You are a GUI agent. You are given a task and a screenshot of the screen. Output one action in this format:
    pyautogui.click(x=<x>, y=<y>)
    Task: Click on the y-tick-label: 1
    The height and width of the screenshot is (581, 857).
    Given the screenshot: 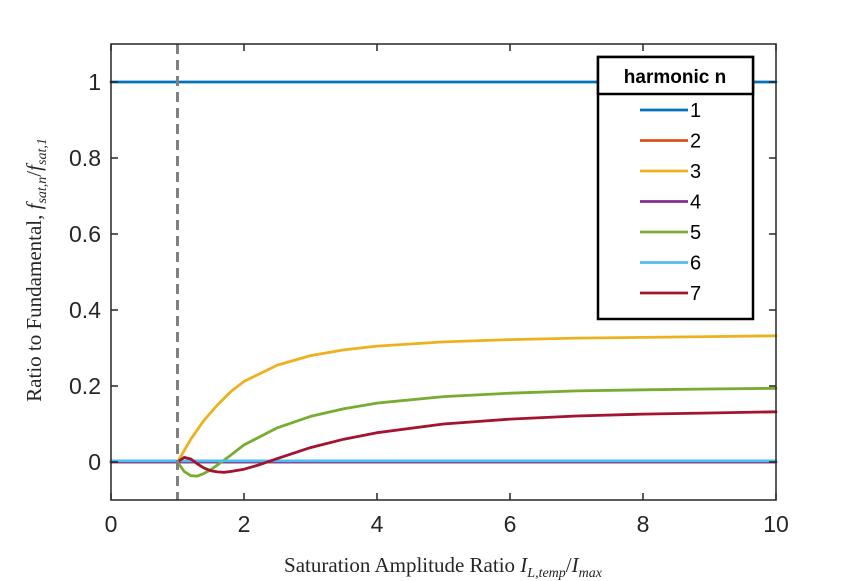 What is the action you would take?
    pyautogui.click(x=94, y=82)
    